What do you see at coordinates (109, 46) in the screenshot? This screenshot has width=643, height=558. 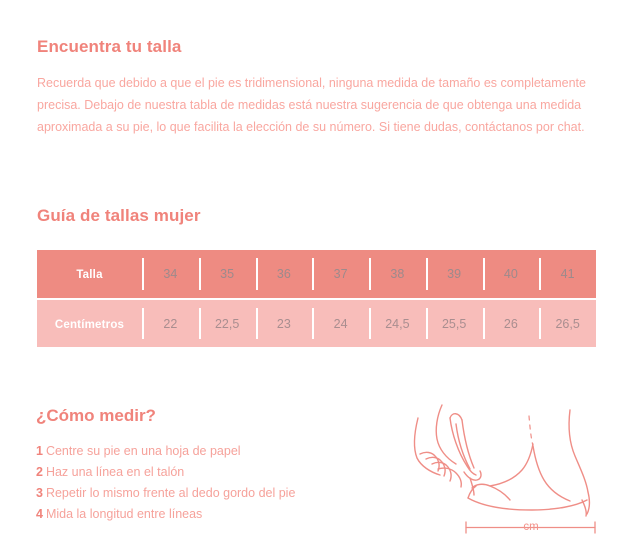 I see `page-title: Encuentra tu talla` at bounding box center [109, 46].